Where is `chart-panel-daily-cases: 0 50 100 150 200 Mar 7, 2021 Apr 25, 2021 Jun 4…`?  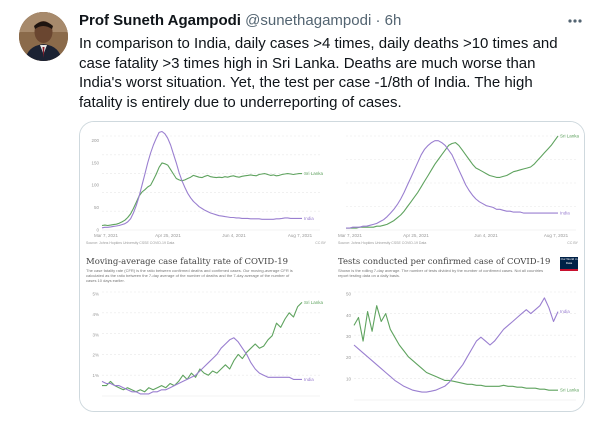
chart-panel-daily-cases: 0 50 100 150 200 Mar 7, 2021 Apr 25, 2021 Jun 4… is located at coordinates (206, 184).